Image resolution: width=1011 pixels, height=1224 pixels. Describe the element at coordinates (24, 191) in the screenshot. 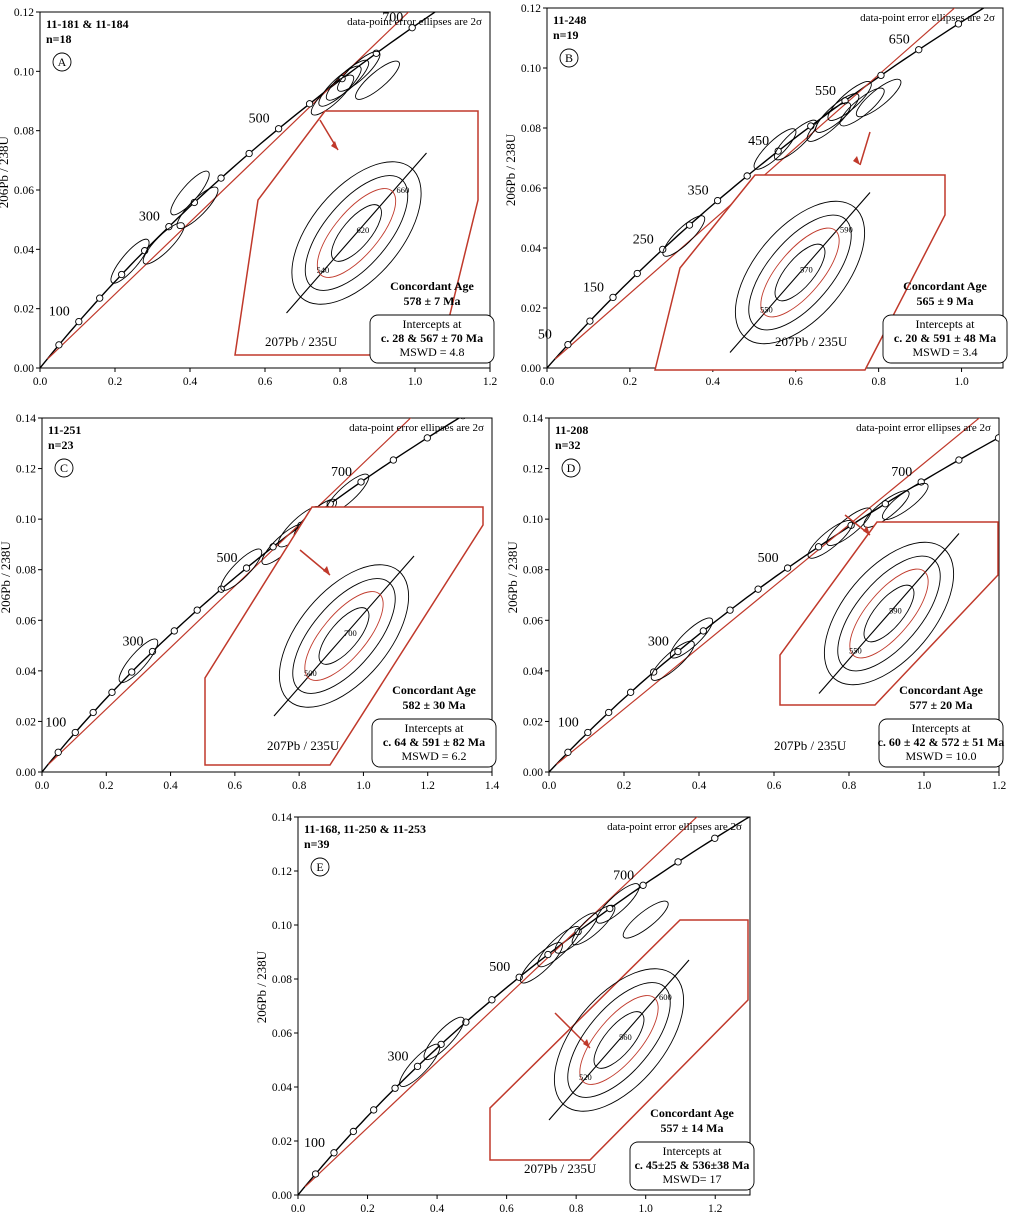

I see `y-tick-label: 0.06` at that location.